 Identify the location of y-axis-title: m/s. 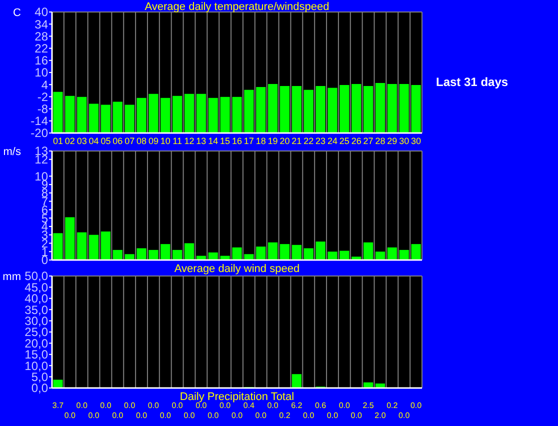
(12, 152).